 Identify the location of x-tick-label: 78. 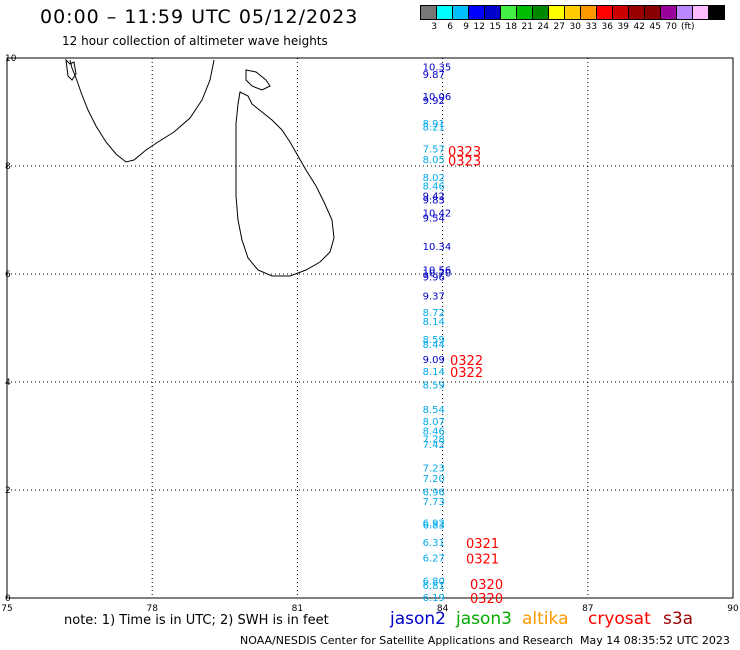
(152, 609).